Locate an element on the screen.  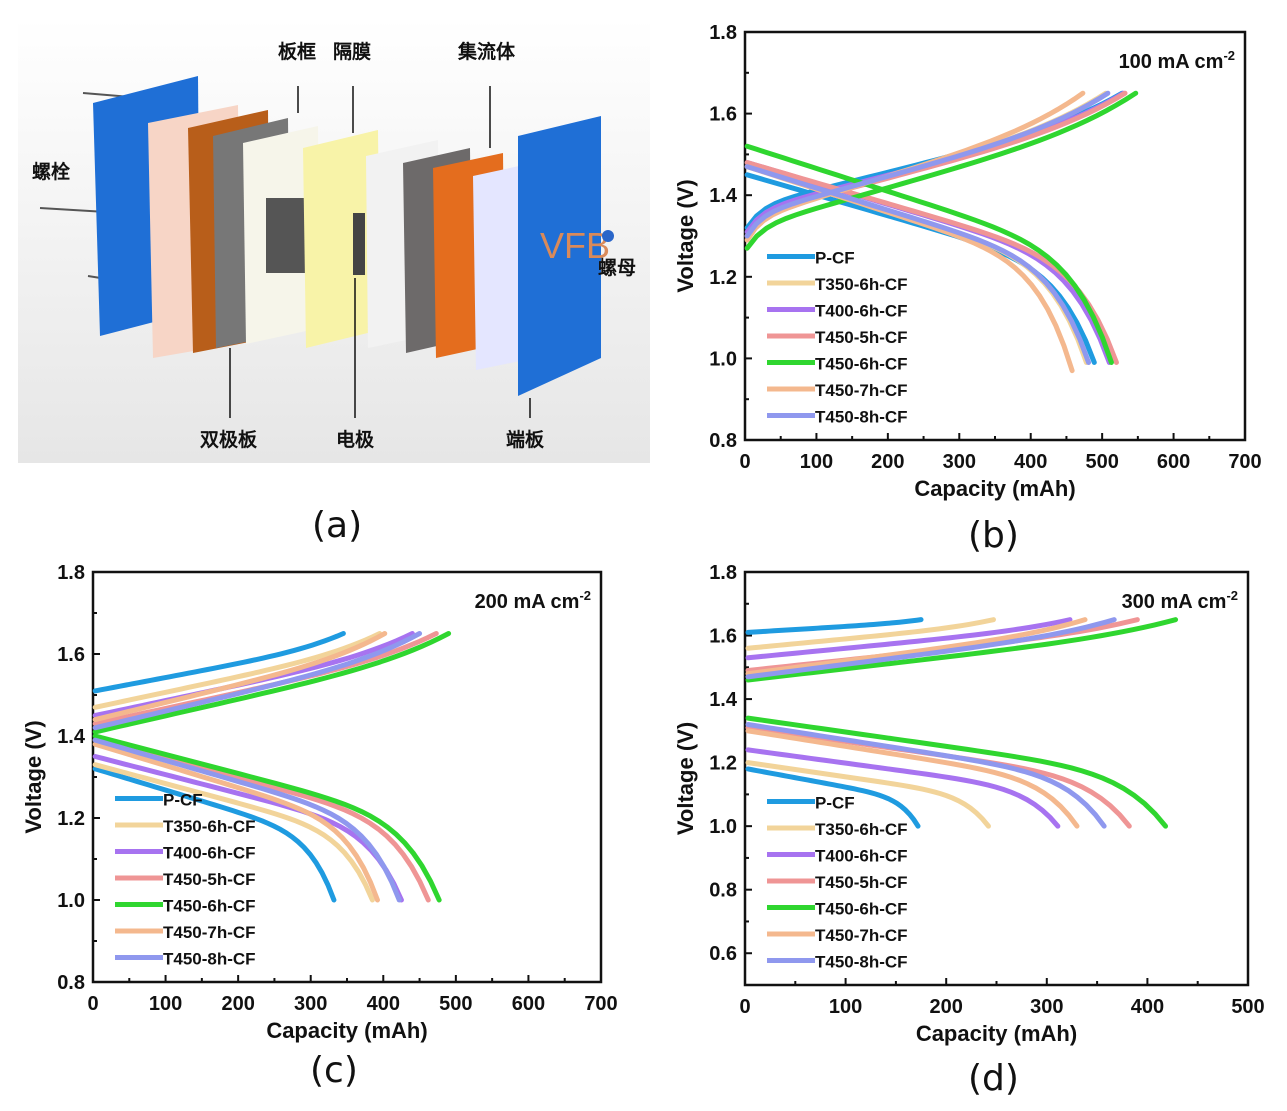
discharge-curve-P-CF is located at coordinates (833, 797).